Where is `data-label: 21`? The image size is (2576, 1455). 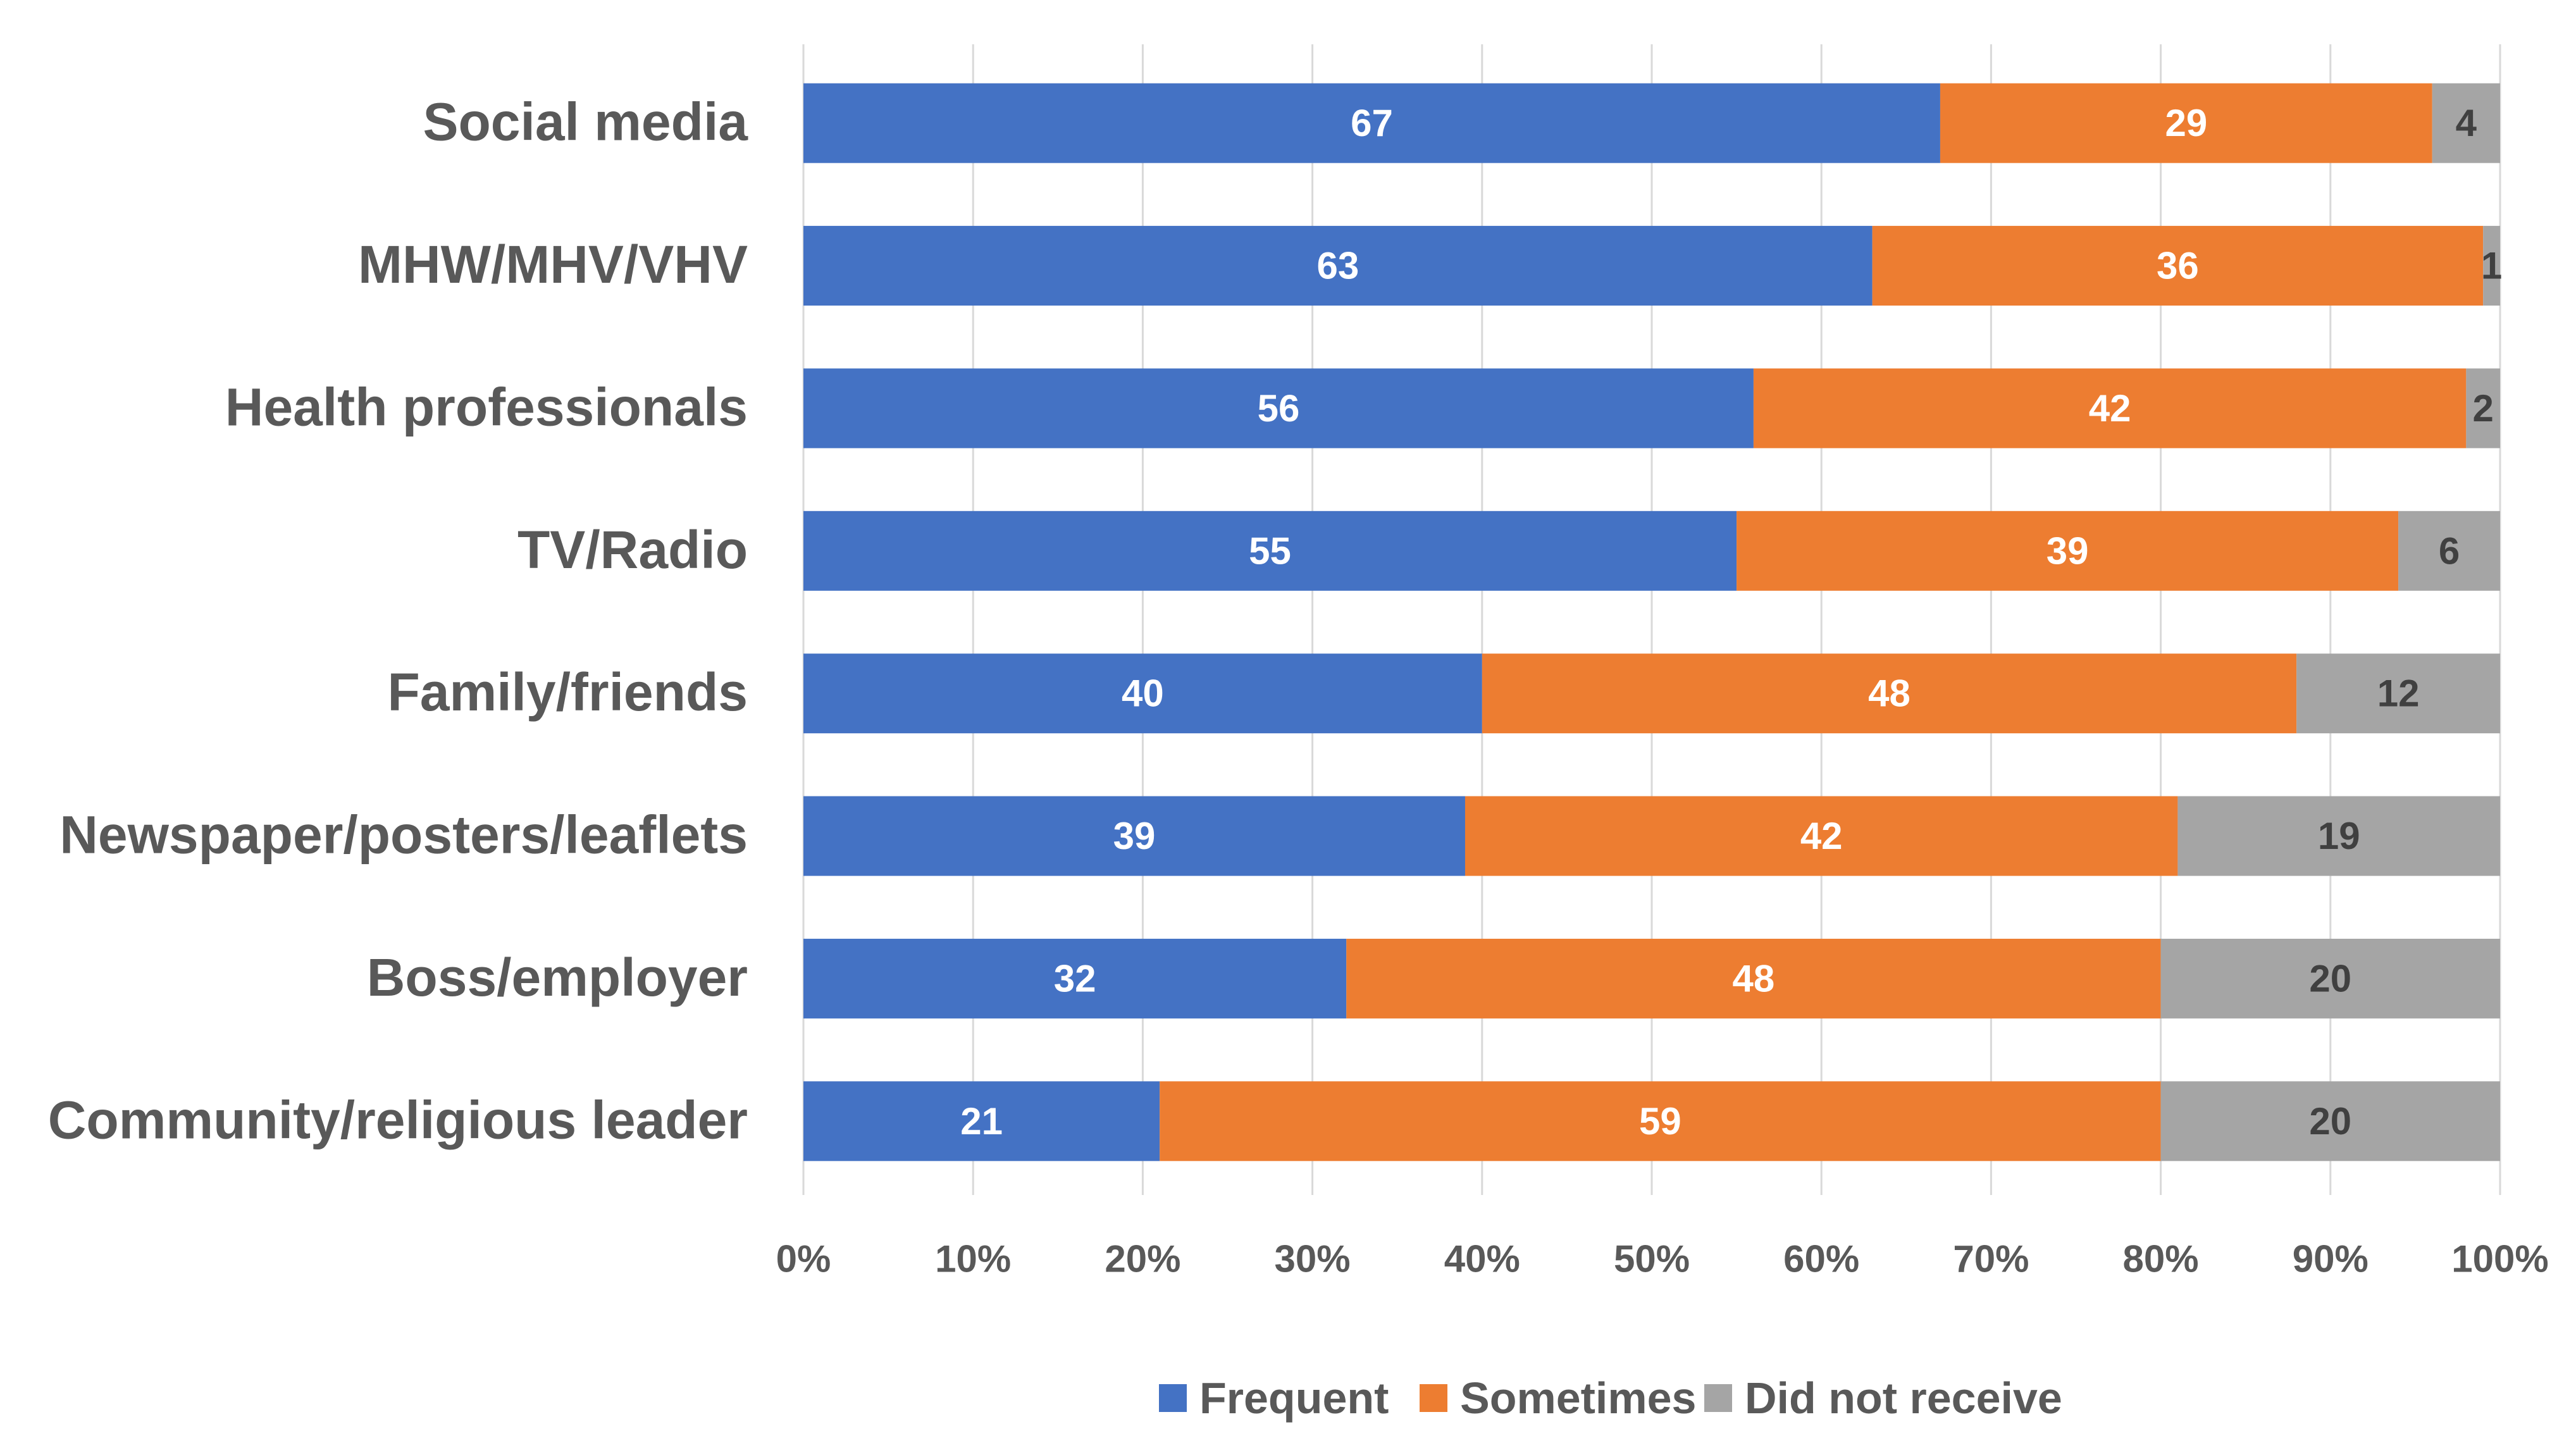 data-label: 21 is located at coordinates (982, 1121).